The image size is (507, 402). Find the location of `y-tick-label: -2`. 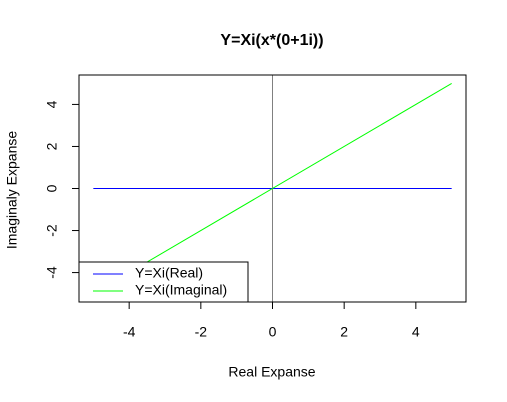

y-tick-label: -2 is located at coordinates (52, 230).